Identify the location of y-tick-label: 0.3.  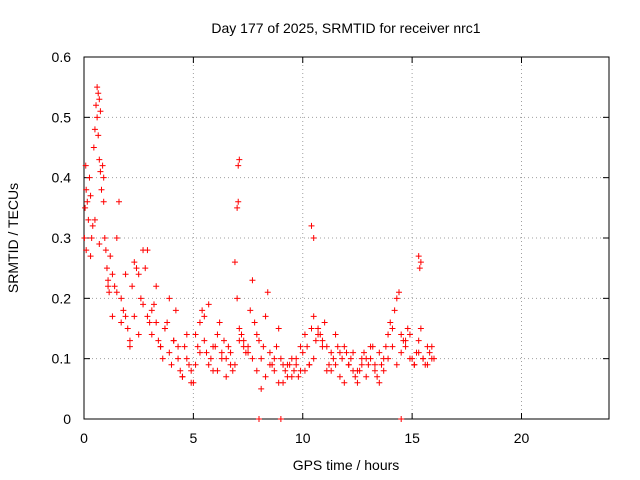
(62, 238).